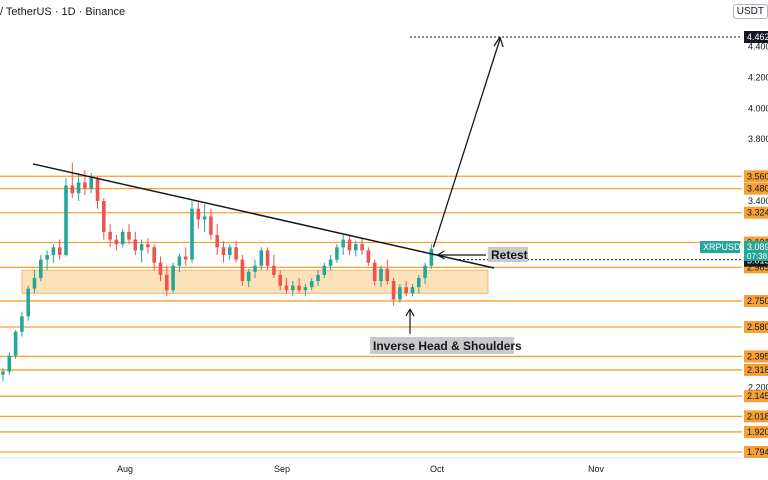 This screenshot has width=768, height=480. What do you see at coordinates (437, 469) in the screenshot?
I see `x-tick-label: Oct` at bounding box center [437, 469].